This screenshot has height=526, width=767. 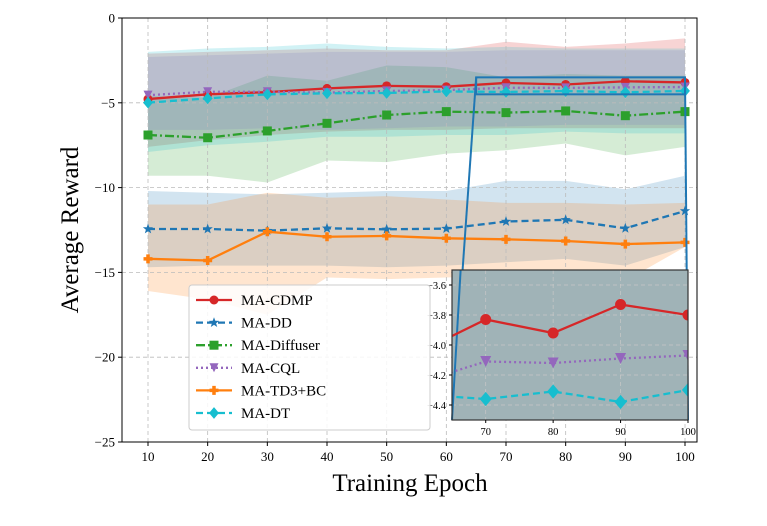 I want to click on legend-label: MA-TD3+BC, so click(x=283, y=391).